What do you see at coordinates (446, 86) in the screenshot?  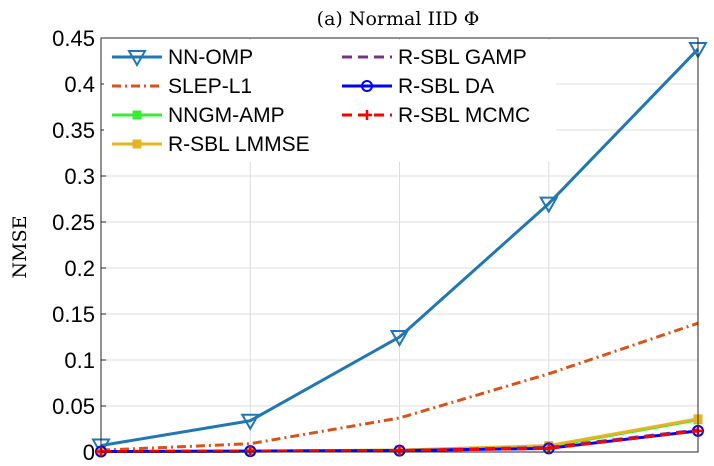 I see `legend-label-5: R-SBL DA` at bounding box center [446, 86].